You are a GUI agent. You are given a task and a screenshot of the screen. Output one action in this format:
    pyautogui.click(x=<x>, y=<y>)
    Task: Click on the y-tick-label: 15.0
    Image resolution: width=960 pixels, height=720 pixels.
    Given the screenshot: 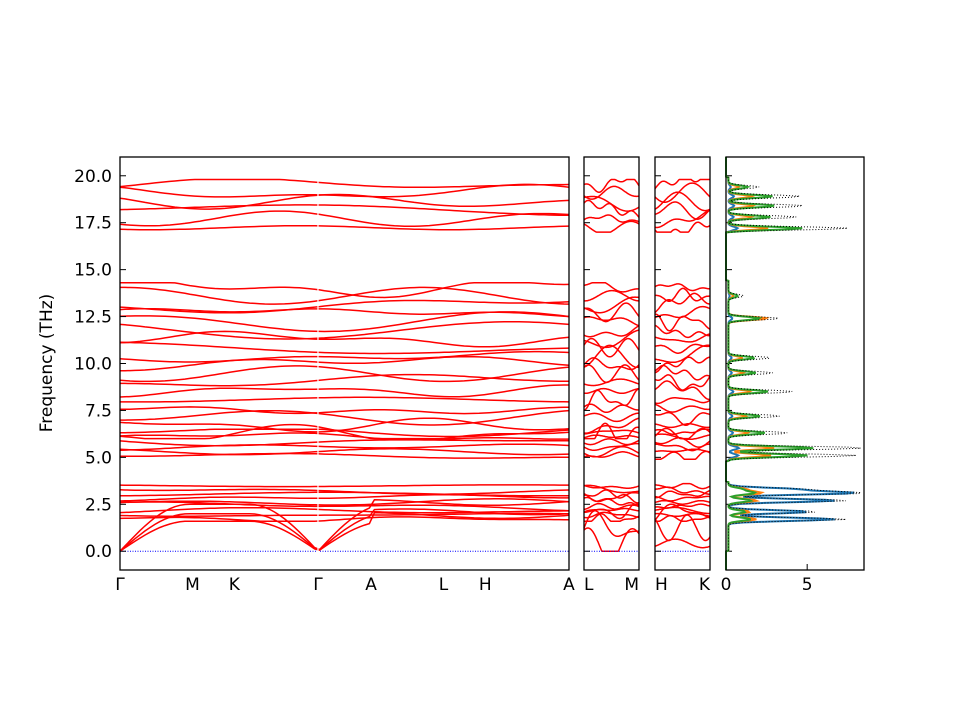 What is the action you would take?
    pyautogui.click(x=93, y=271)
    